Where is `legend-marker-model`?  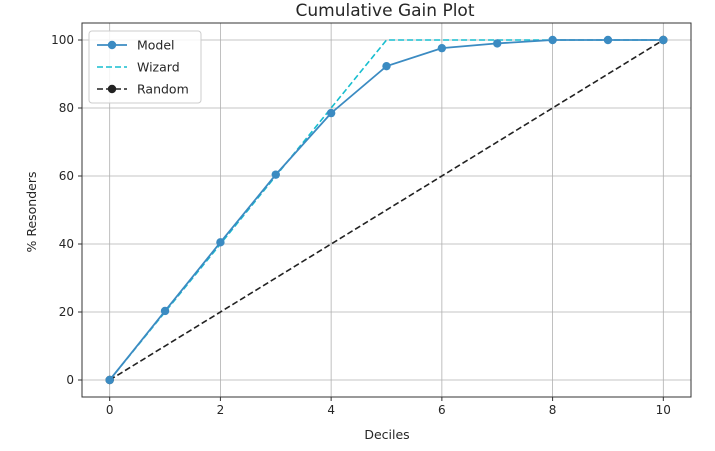 legend-marker-model is located at coordinates (112, 45).